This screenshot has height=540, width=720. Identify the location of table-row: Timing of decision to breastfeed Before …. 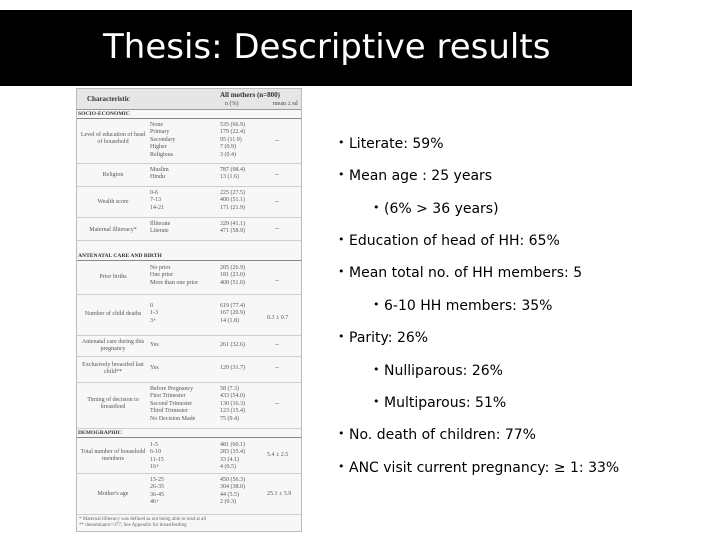
(189, 406).